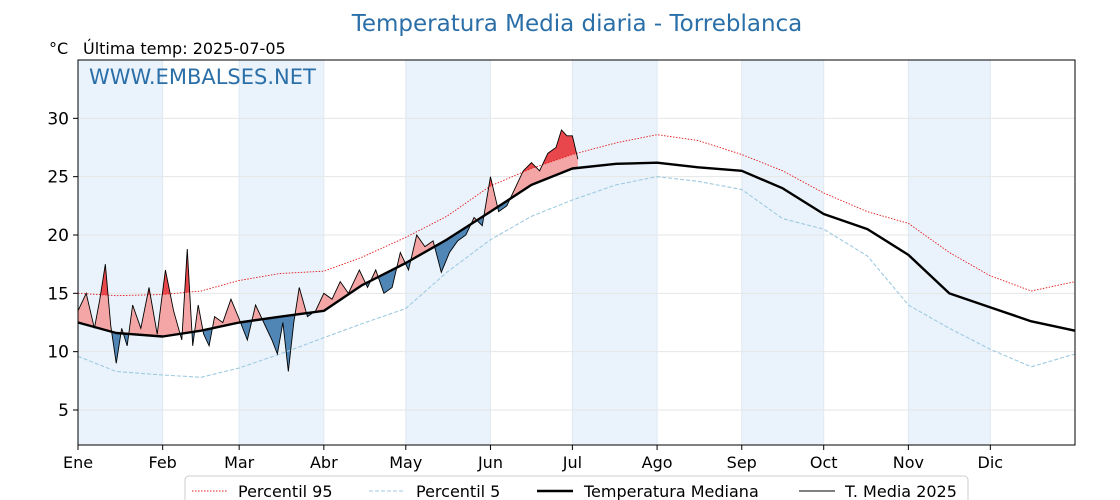 The width and height of the screenshot is (1120, 500). Describe the element at coordinates (78, 462) in the screenshot. I see `x-tick-label-Ene: Ene` at that location.